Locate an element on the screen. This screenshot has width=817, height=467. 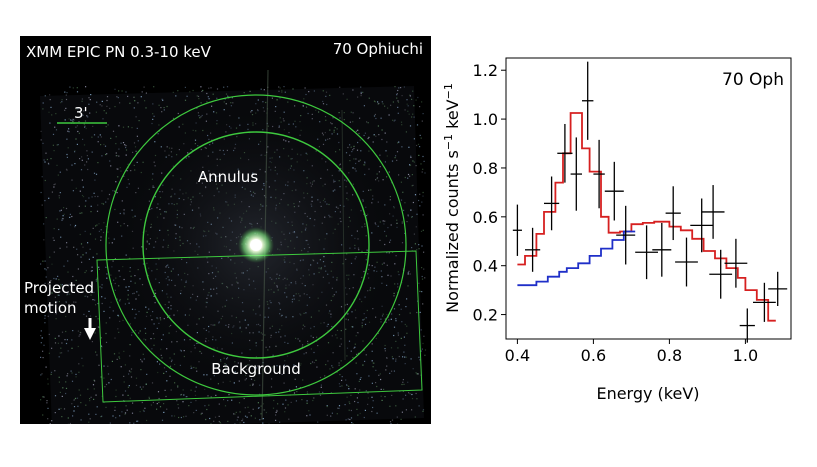
y-axis-label-exp2: −1 is located at coordinates (448, 91).